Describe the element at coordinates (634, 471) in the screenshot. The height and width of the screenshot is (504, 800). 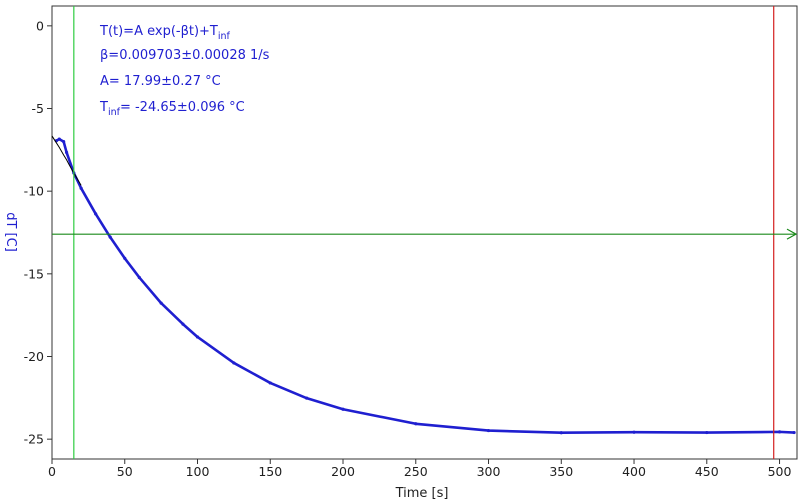
I see `x-tick-label: 400` at that location.